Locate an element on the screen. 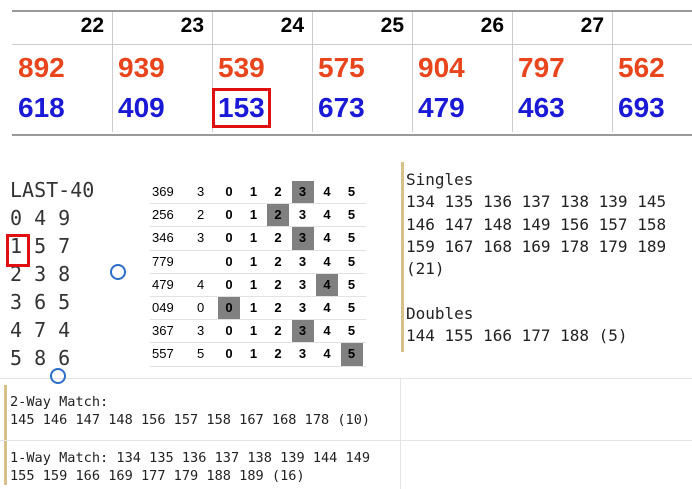  digit-line: 3 6 5 is located at coordinates (40, 302).